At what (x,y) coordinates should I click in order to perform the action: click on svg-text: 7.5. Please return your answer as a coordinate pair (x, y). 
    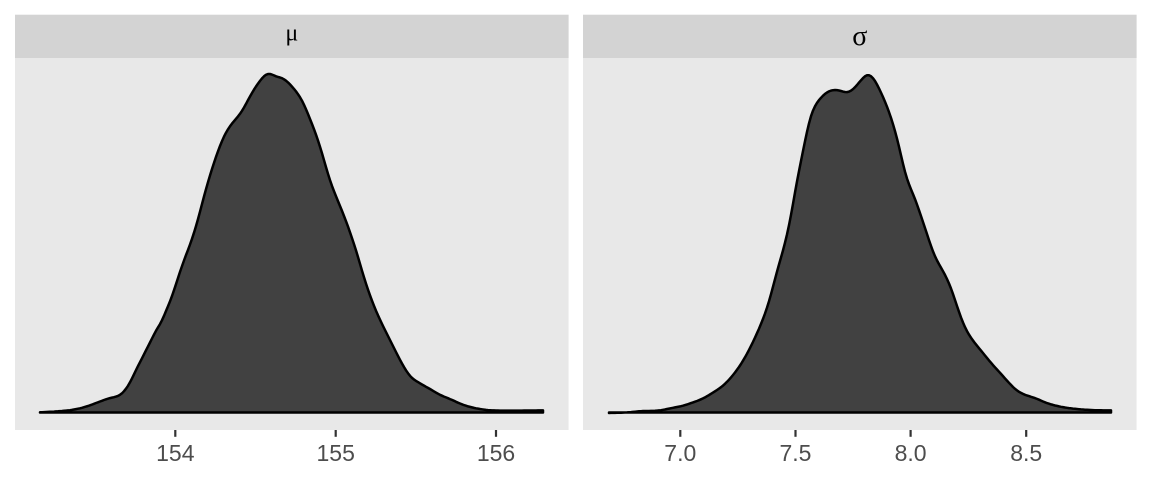
    Looking at the image, I should click on (796, 453).